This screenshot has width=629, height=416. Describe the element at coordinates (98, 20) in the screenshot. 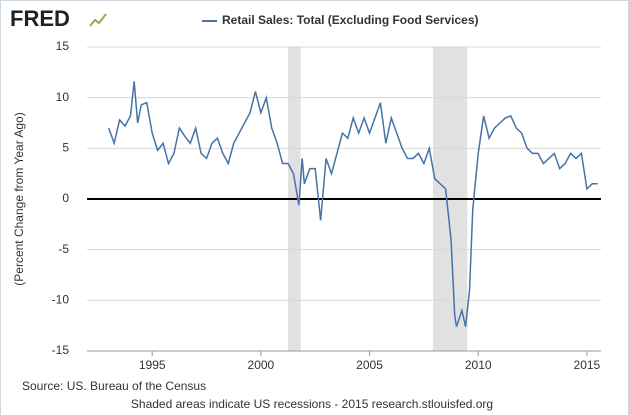

I see `logo-icon` at that location.